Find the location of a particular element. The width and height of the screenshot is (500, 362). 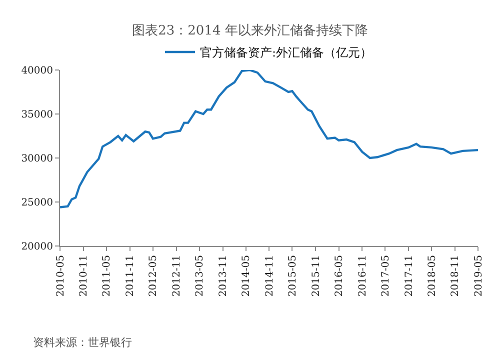

x-tick-label: 2013-05 is located at coordinates (200, 276).